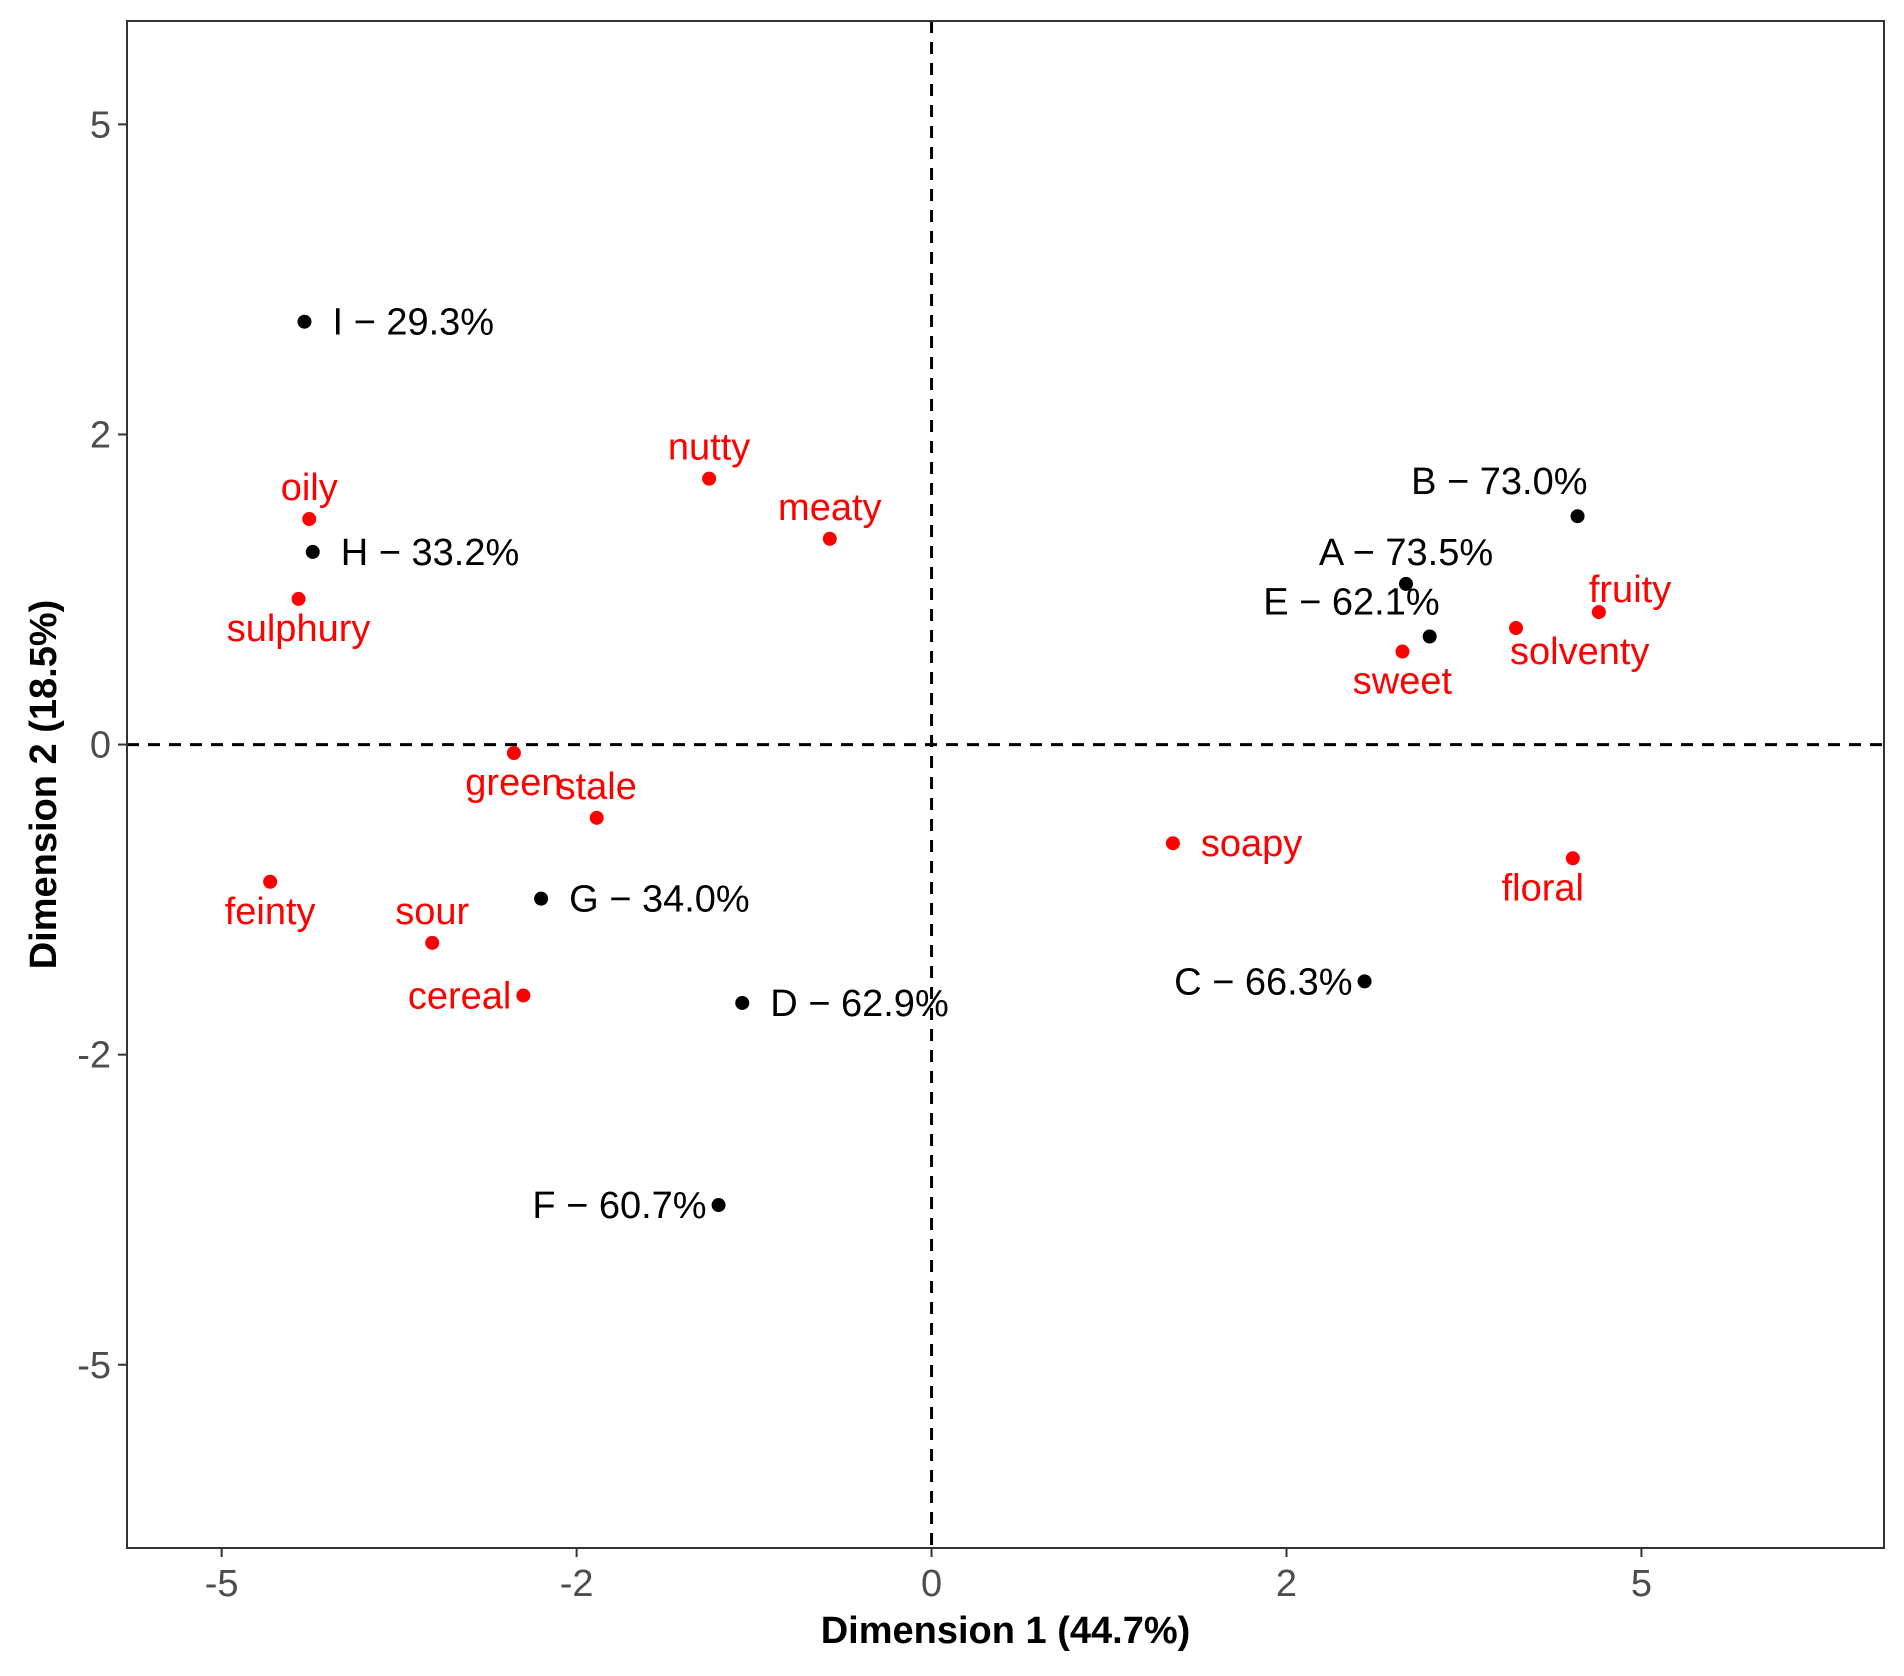 Image resolution: width=1904 pixels, height=1676 pixels. I want to click on attribute-point-sweet, so click(1402, 651).